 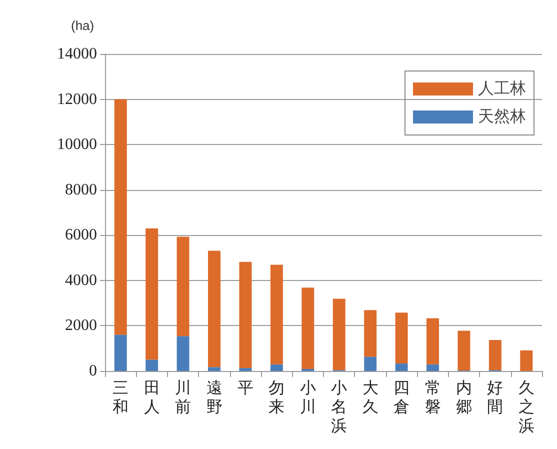 I want to click on x-tick-label: 大久, so click(x=370, y=397).